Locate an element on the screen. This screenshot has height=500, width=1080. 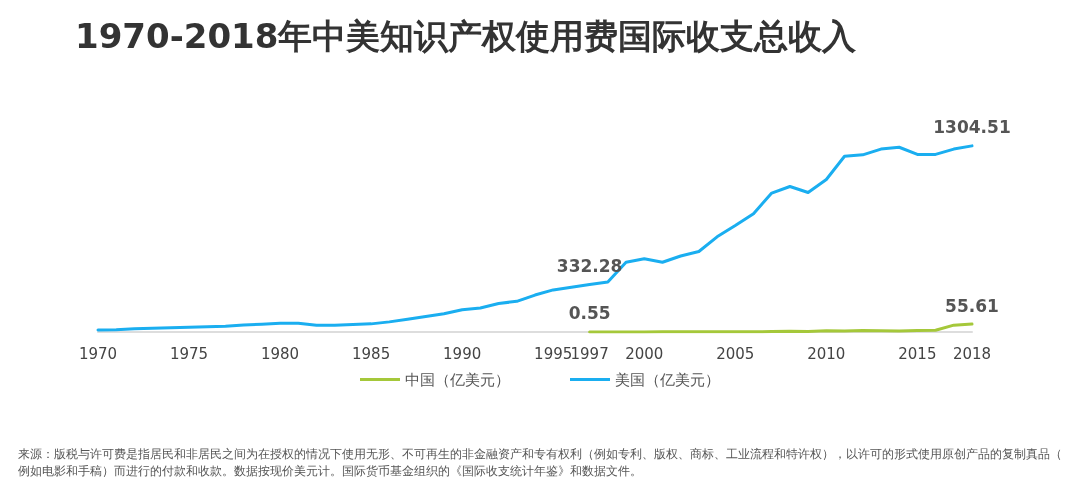
x-tick-label: 1990 is located at coordinates (462, 353).